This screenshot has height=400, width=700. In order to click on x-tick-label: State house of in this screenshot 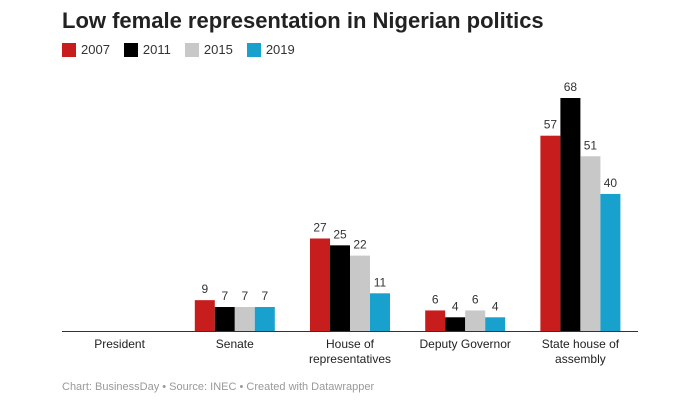, I will do `click(581, 344)`.